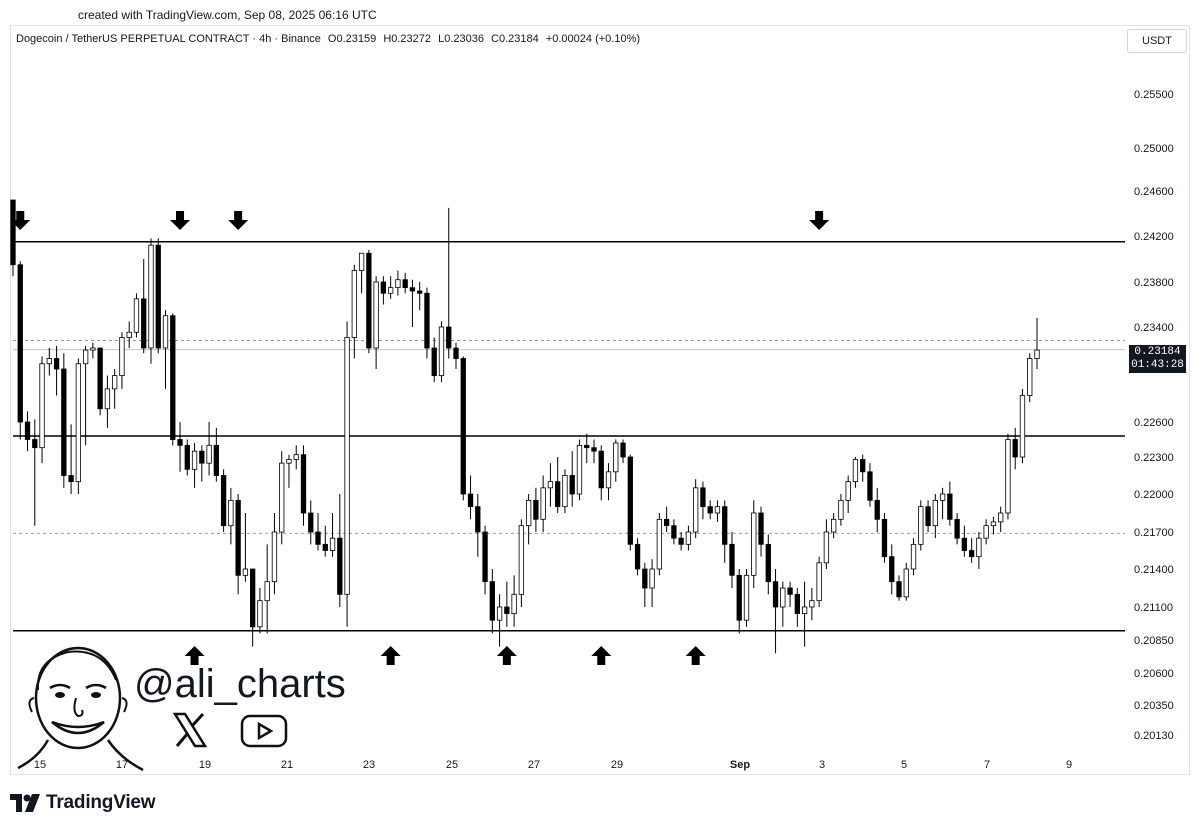  What do you see at coordinates (822, 765) in the screenshot?
I see `time-tick-label: 3` at bounding box center [822, 765].